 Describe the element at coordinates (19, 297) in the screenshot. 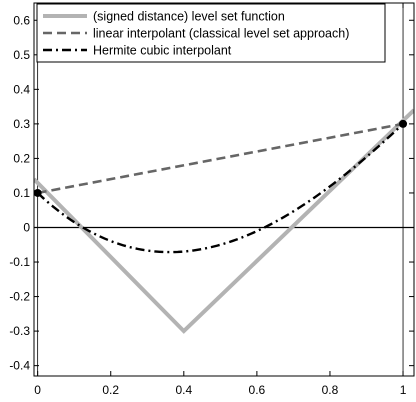

I see `y-tick-label: -0.2` at that location.